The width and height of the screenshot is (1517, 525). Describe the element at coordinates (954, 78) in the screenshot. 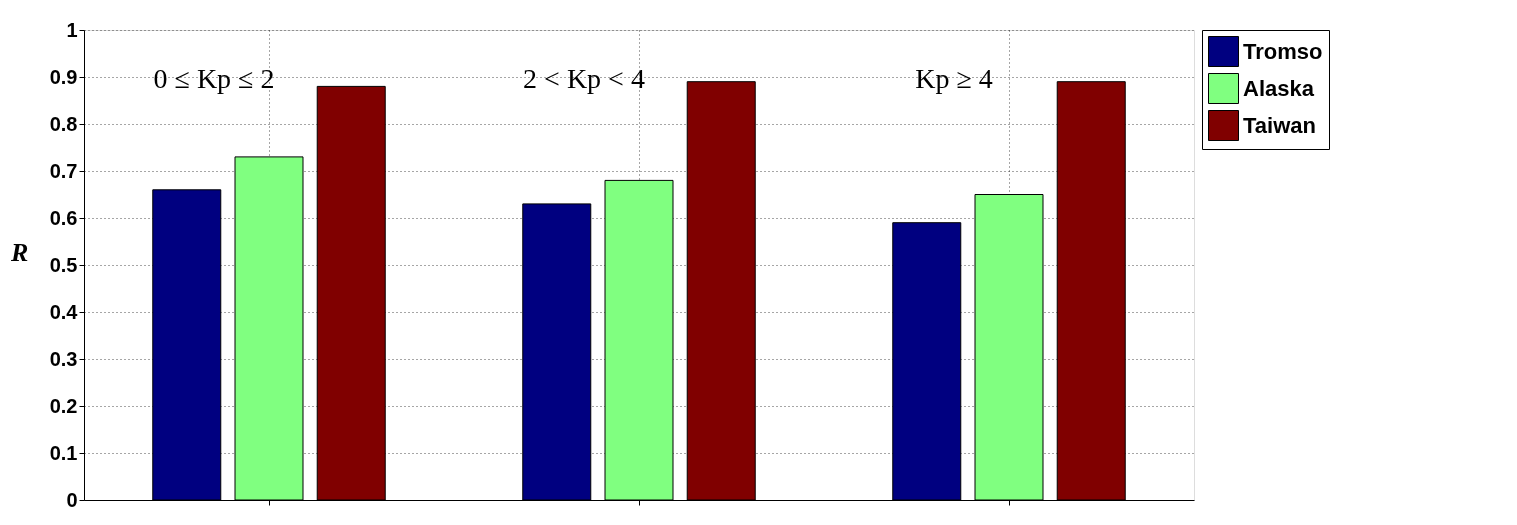

I see `annotation: Kp ≥ 4` at that location.